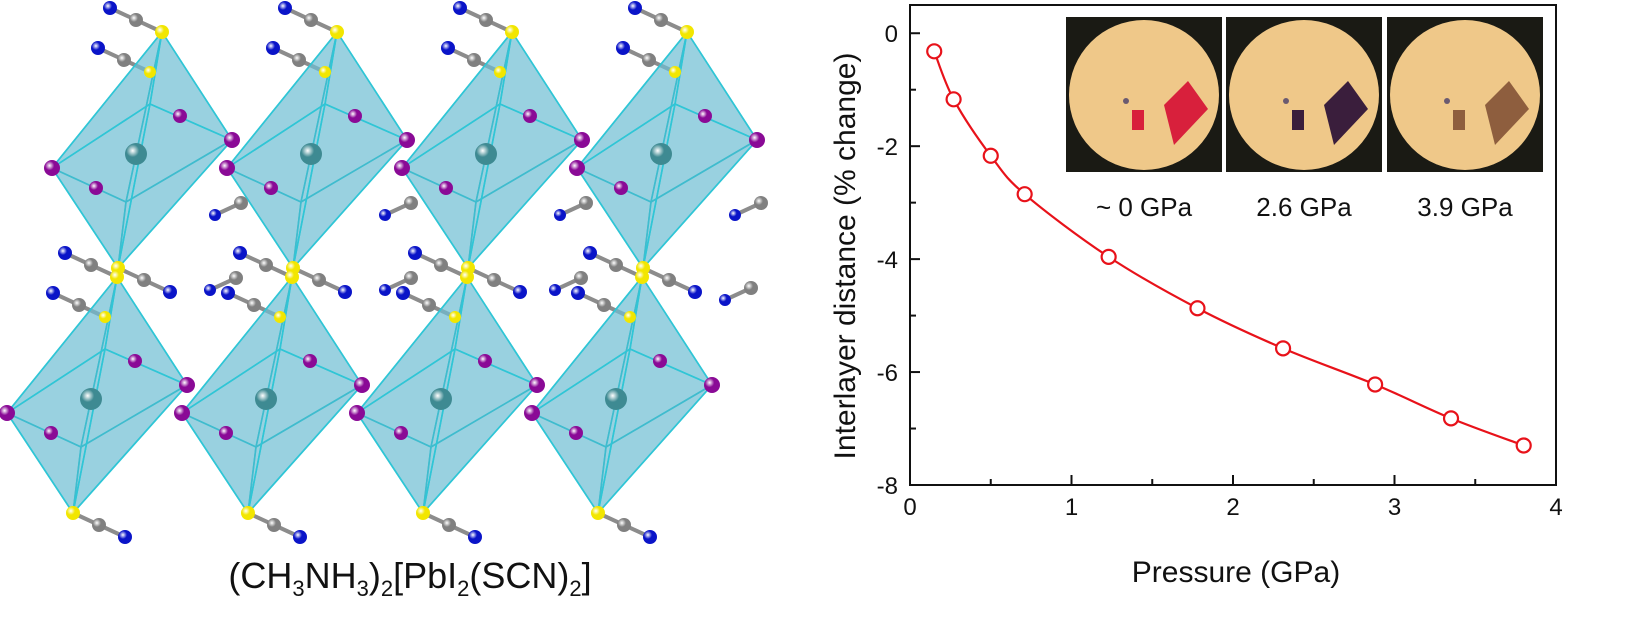 Image resolution: width=1640 pixels, height=624 pixels. Describe the element at coordinates (845, 256) in the screenshot. I see `y-axis-title: Interlayer distance (% change)` at that location.